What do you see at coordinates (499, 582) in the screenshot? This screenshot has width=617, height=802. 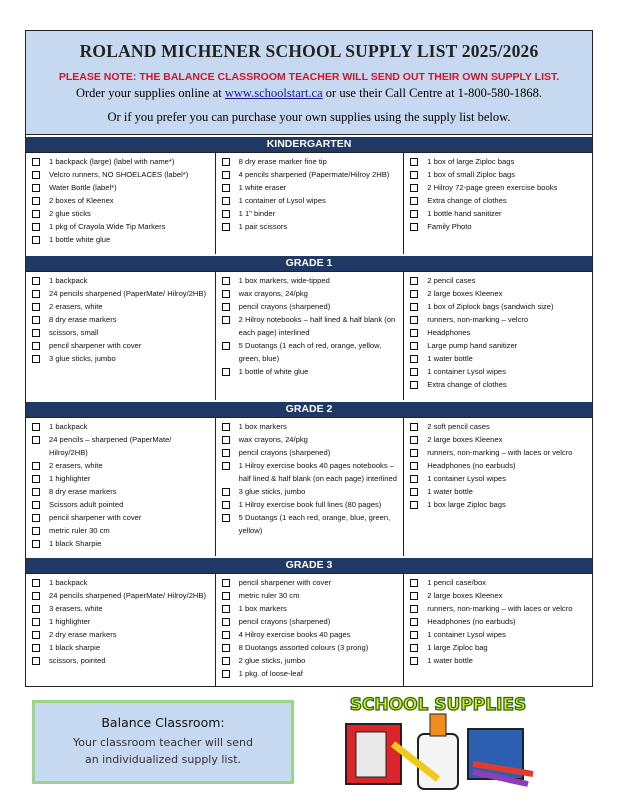 I see `supply-item: 1 pencil case/box` at bounding box center [499, 582].